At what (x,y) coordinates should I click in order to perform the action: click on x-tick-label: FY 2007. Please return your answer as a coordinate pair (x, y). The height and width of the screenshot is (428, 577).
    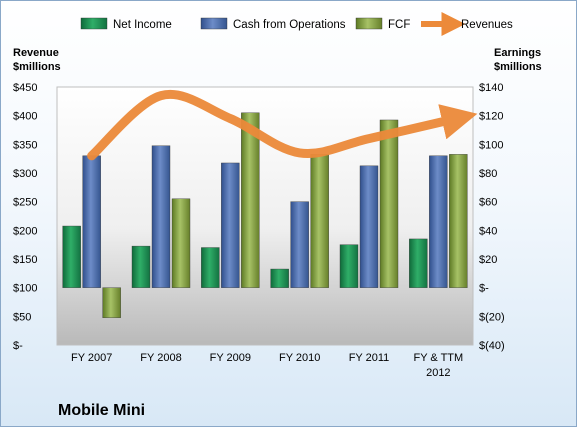
    Looking at the image, I should click on (91, 358).